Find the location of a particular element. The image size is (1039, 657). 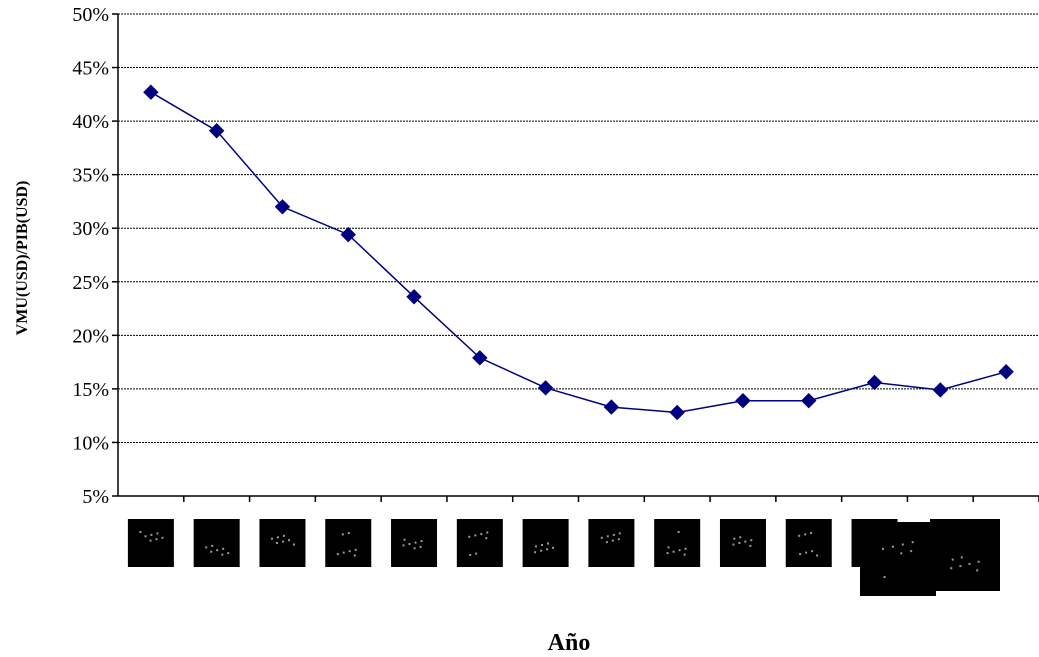

y-axis-title: VMU(USD)/PIB(USD) is located at coordinates (22, 258).